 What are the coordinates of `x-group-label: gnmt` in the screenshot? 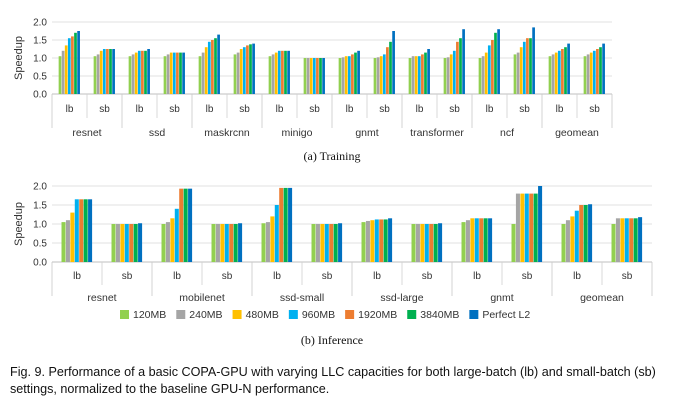 It's located at (501, 298).